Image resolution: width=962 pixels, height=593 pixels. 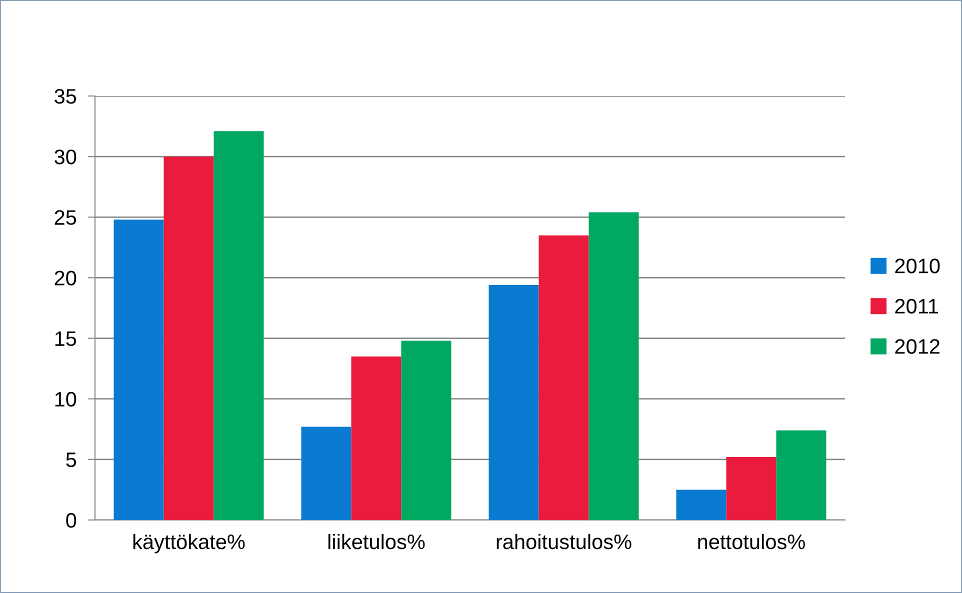 I want to click on y-tick-label: 15, so click(x=65, y=339).